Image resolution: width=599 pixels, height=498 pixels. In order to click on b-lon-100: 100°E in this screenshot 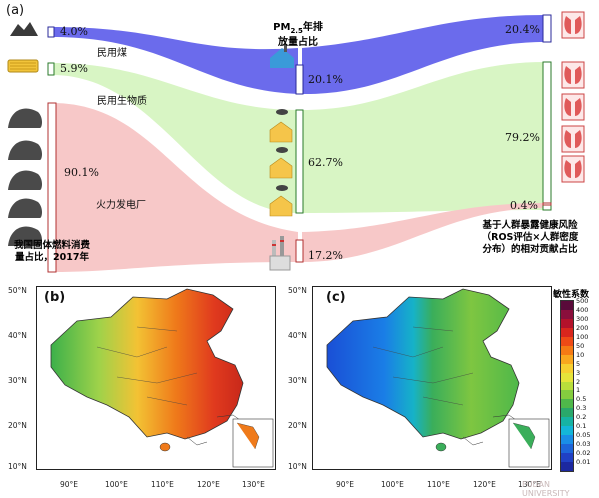, I will do `click(116, 484)`.